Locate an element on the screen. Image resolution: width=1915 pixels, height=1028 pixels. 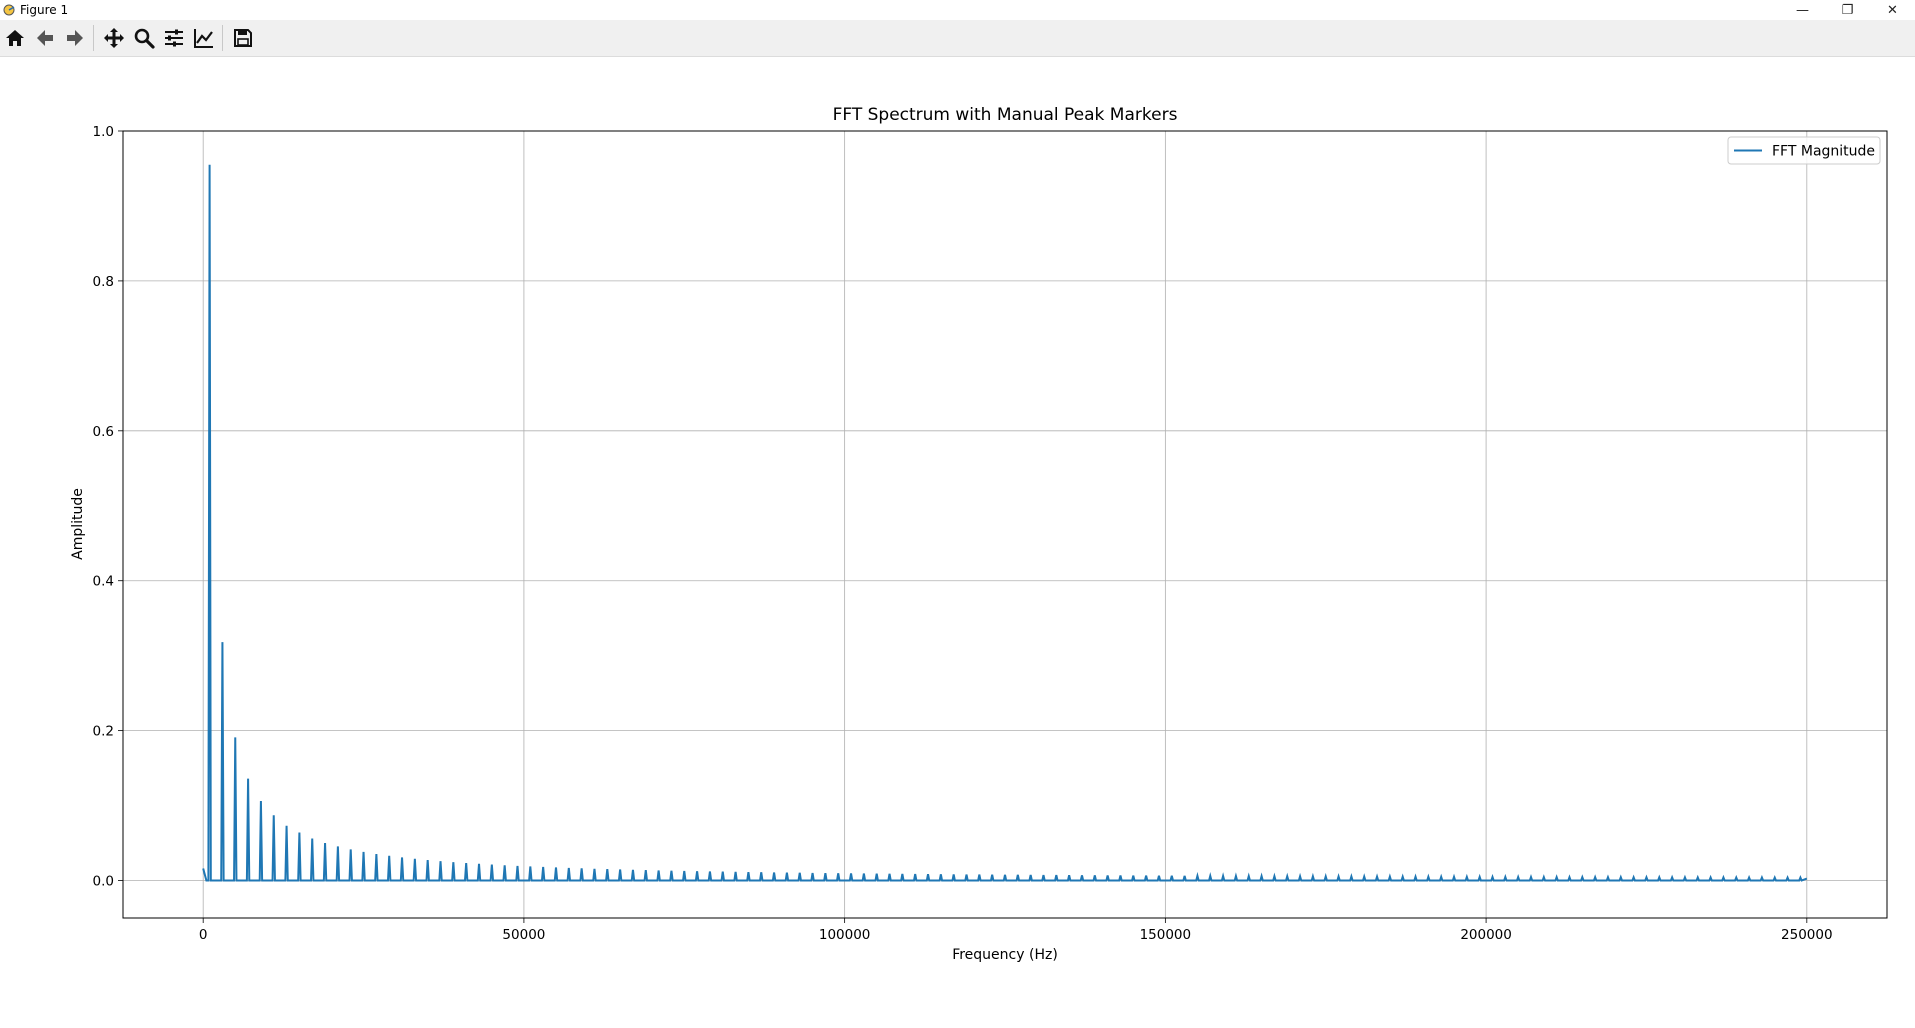
window-controls: — ❐ ✕ is located at coordinates (1847, 10).